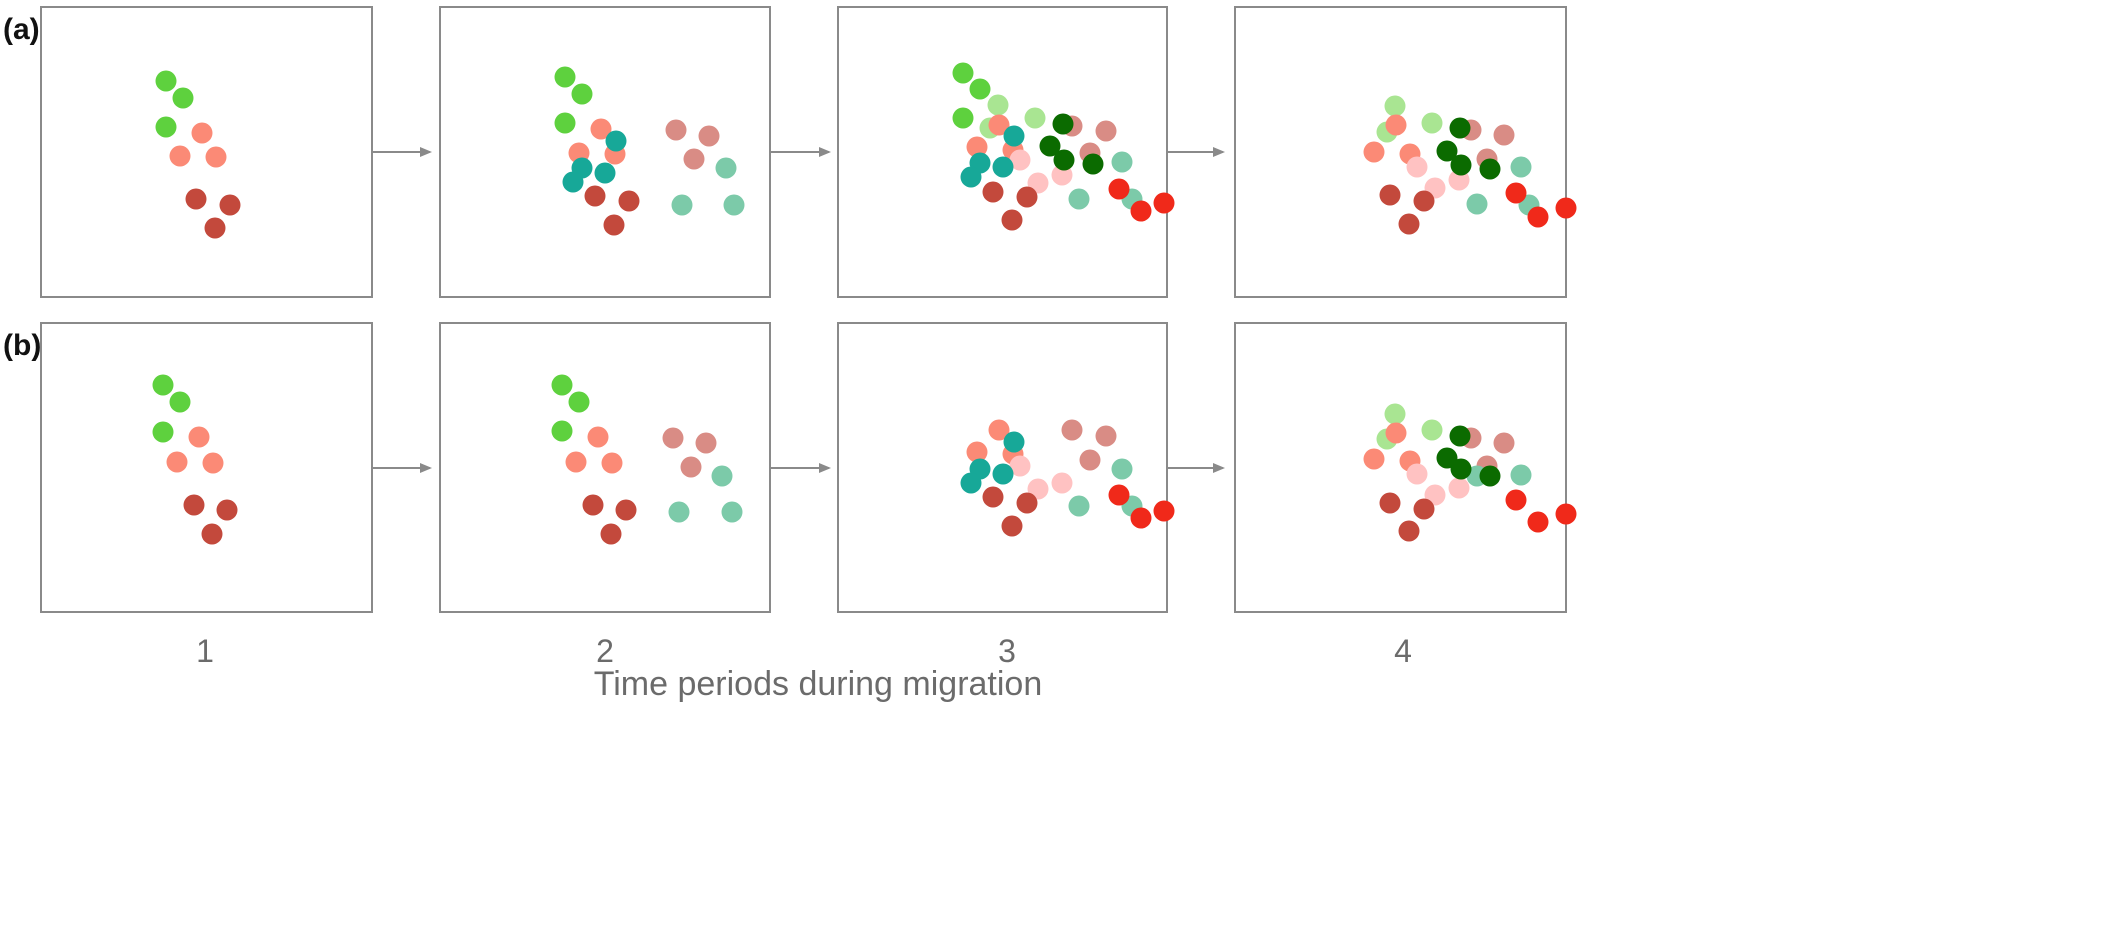 The image size is (2128, 949). Describe the element at coordinates (1403, 651) in the screenshot. I see `period-label-4: 4` at that location.